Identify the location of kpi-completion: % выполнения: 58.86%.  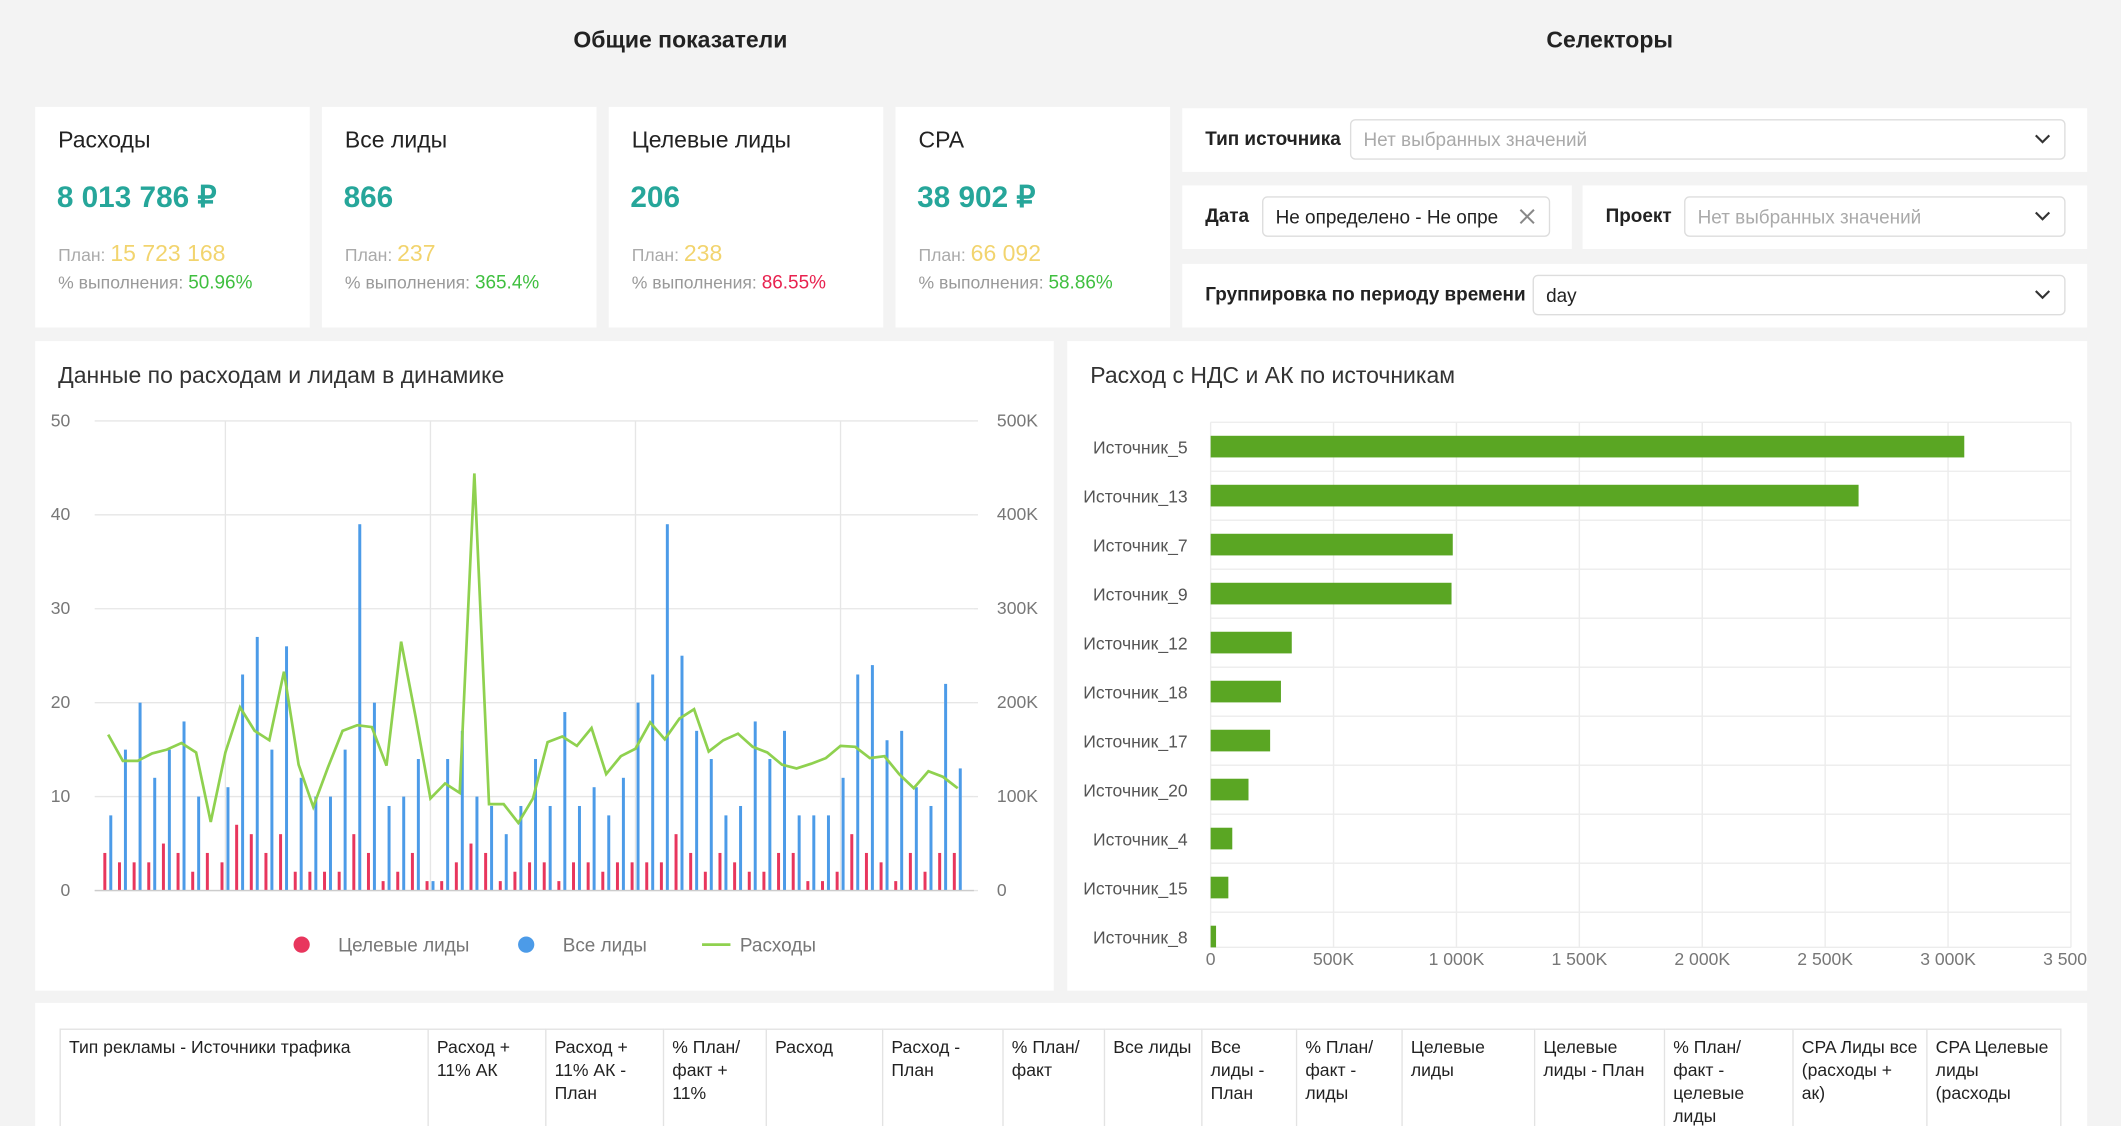
(1015, 282).